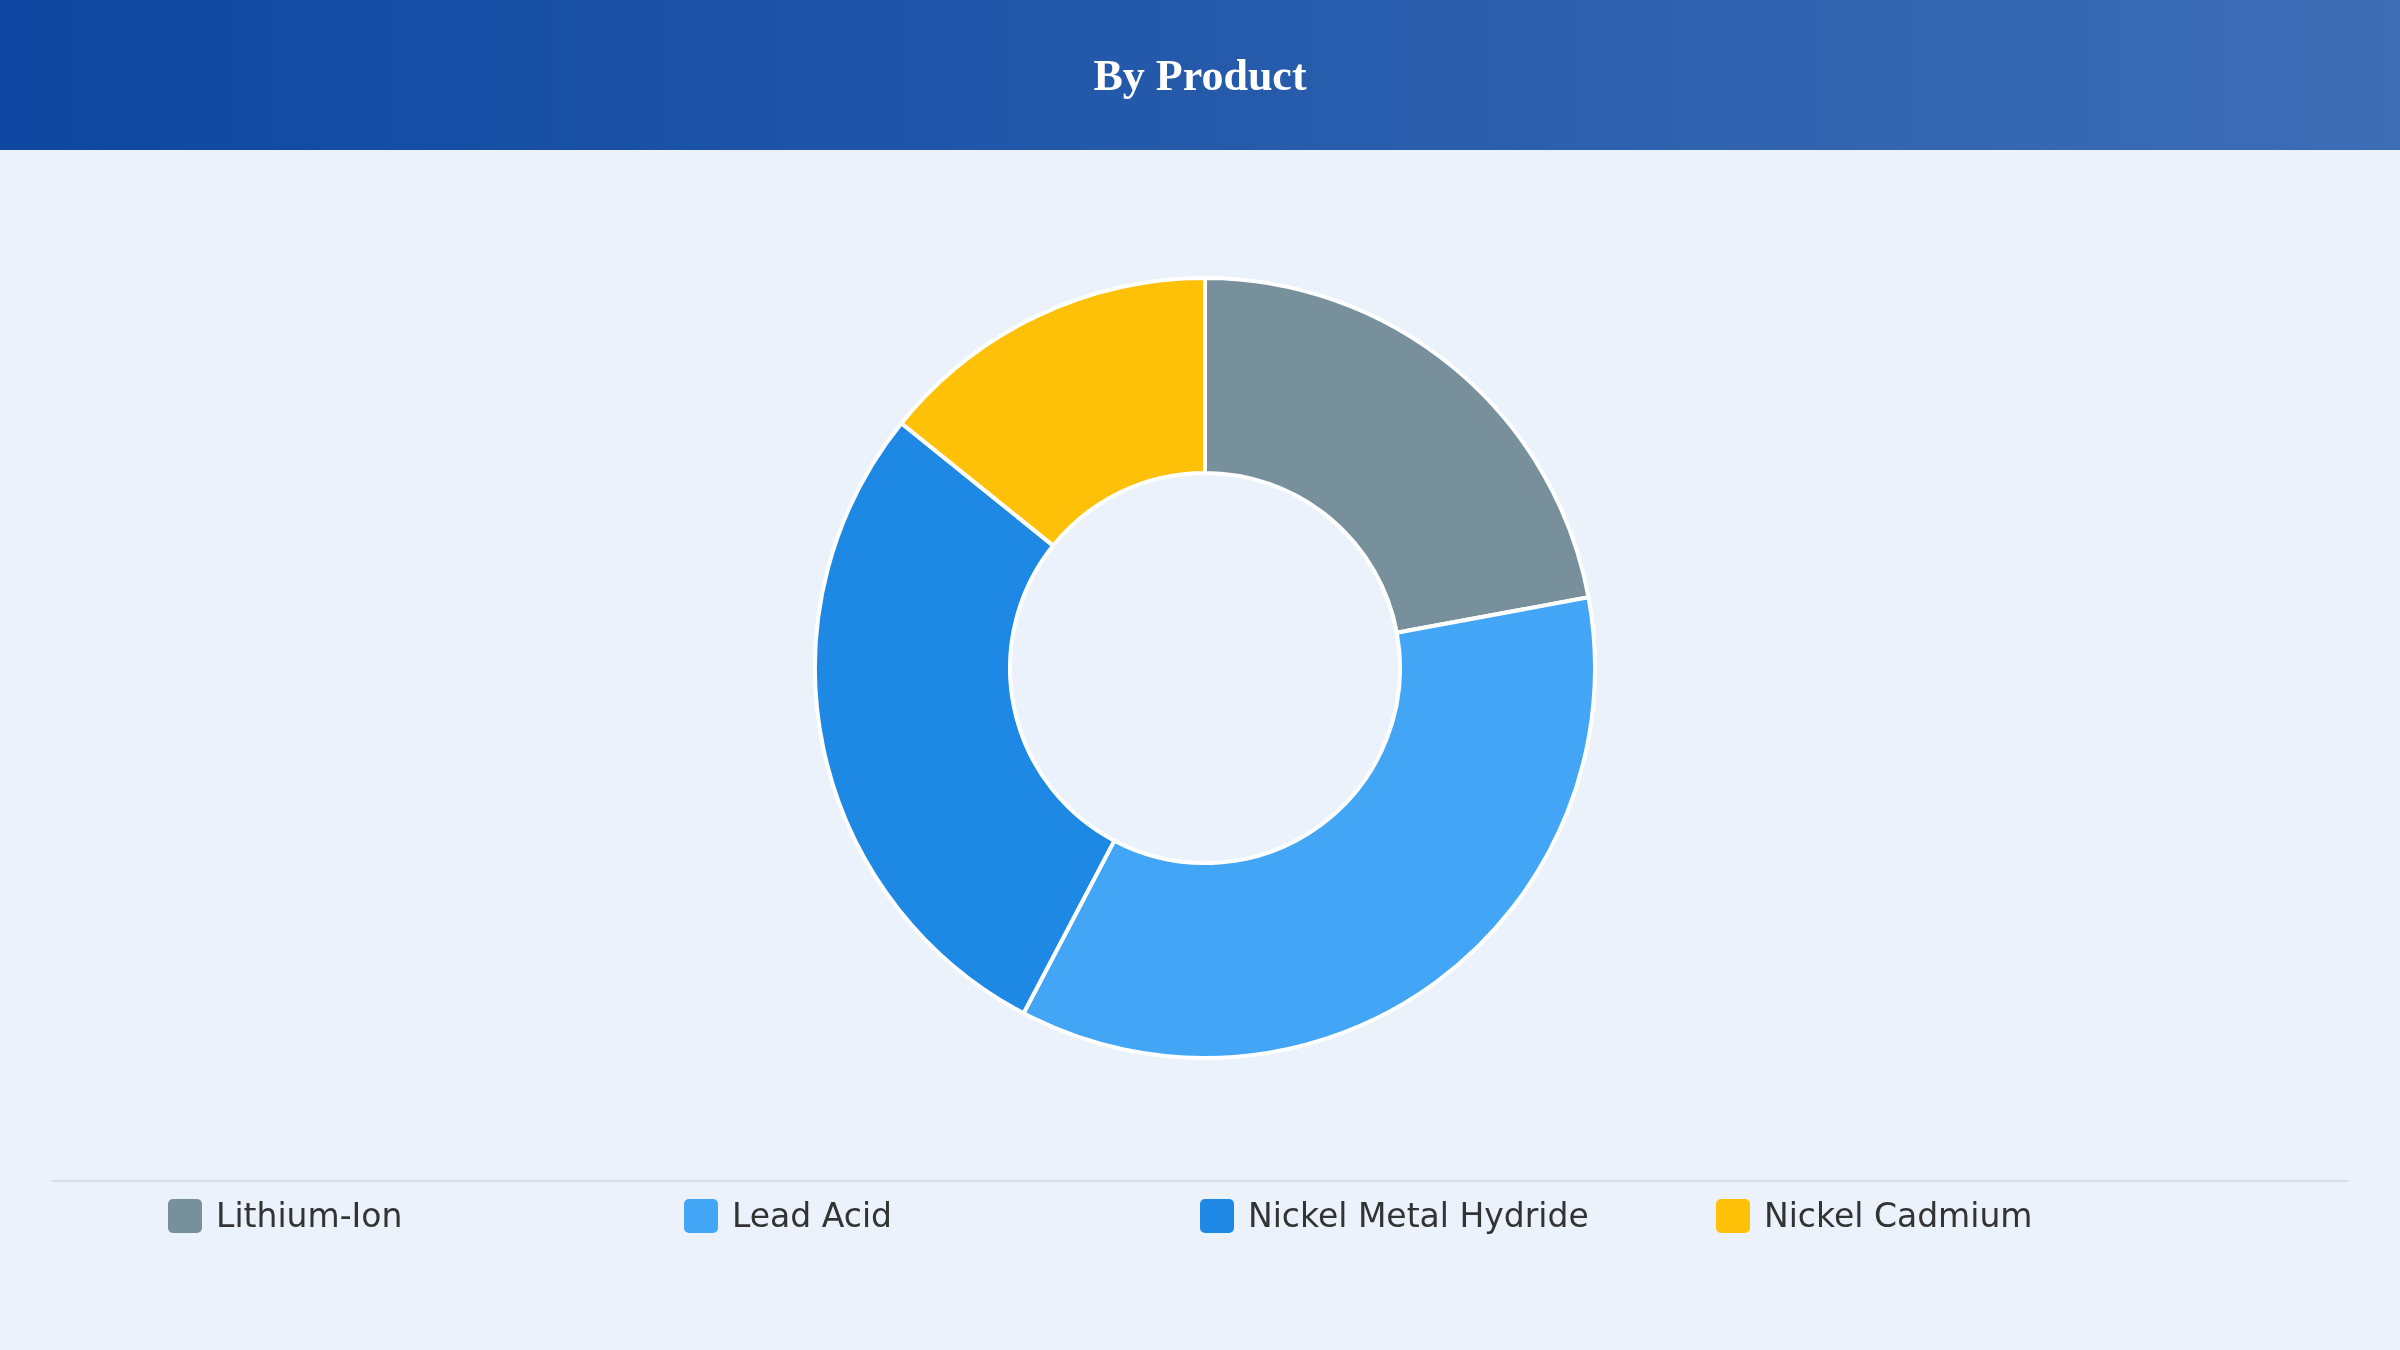  I want to click on legend-label: Lithium-Ion, so click(309, 1215).